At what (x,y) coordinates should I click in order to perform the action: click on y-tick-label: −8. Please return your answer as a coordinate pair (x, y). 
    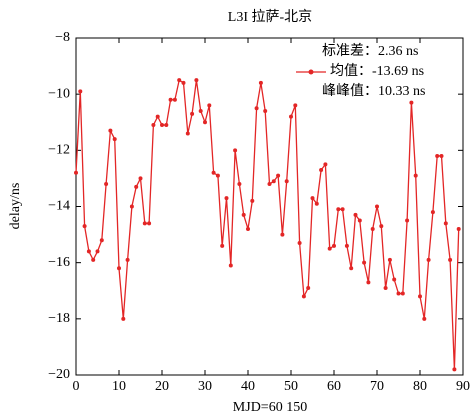
    Looking at the image, I should click on (62, 37).